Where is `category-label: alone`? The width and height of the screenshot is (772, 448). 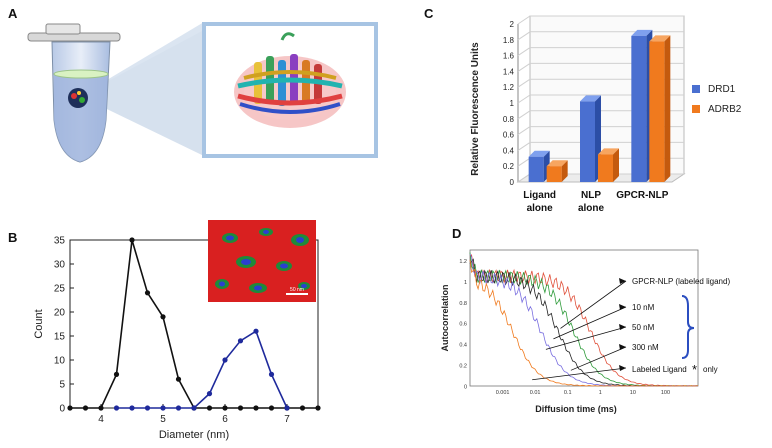 category-label: alone is located at coordinates (540, 208).